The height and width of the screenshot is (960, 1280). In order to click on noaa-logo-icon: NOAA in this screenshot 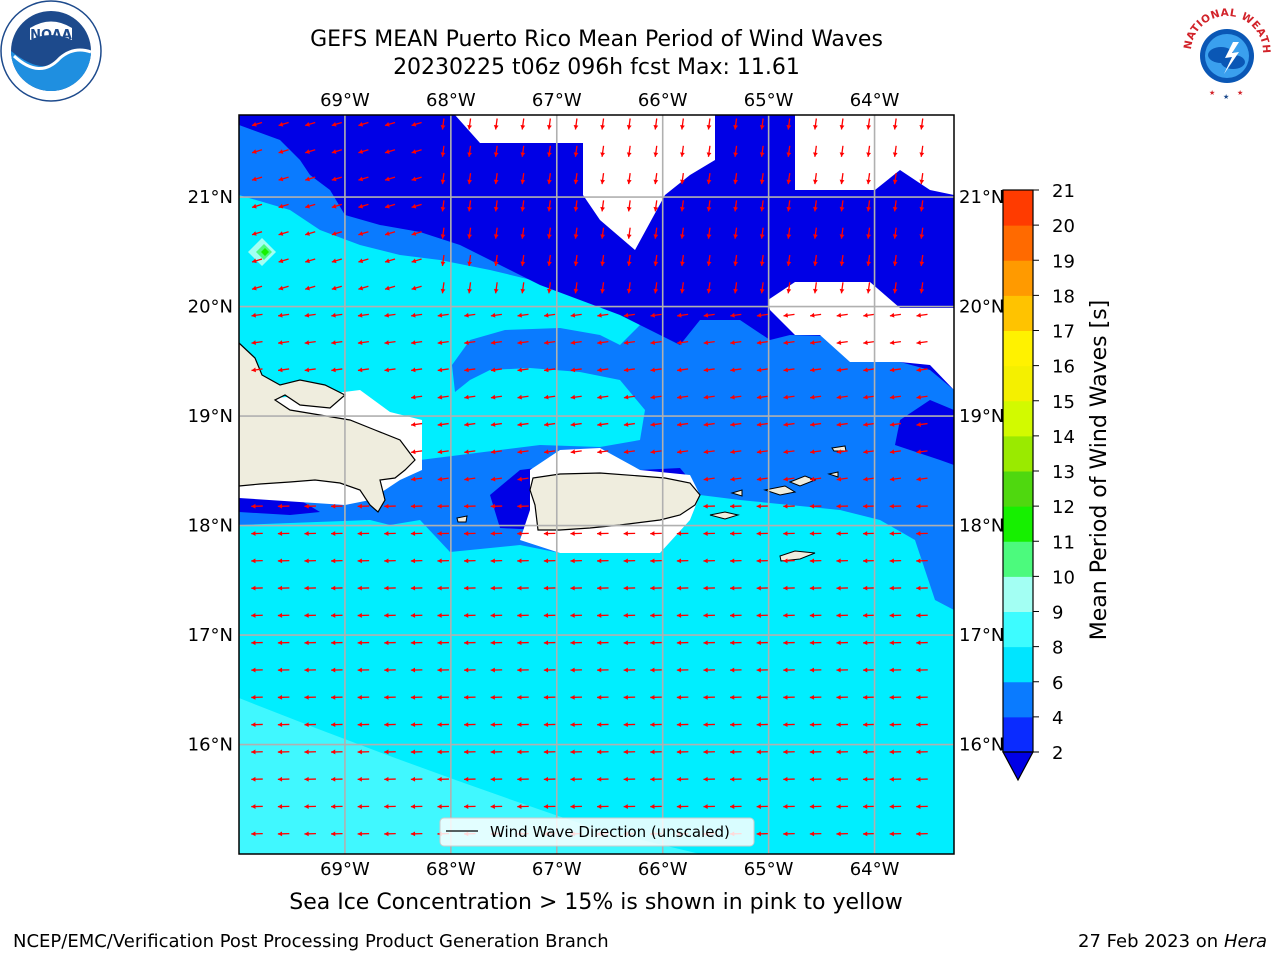, I will do `click(51, 51)`.